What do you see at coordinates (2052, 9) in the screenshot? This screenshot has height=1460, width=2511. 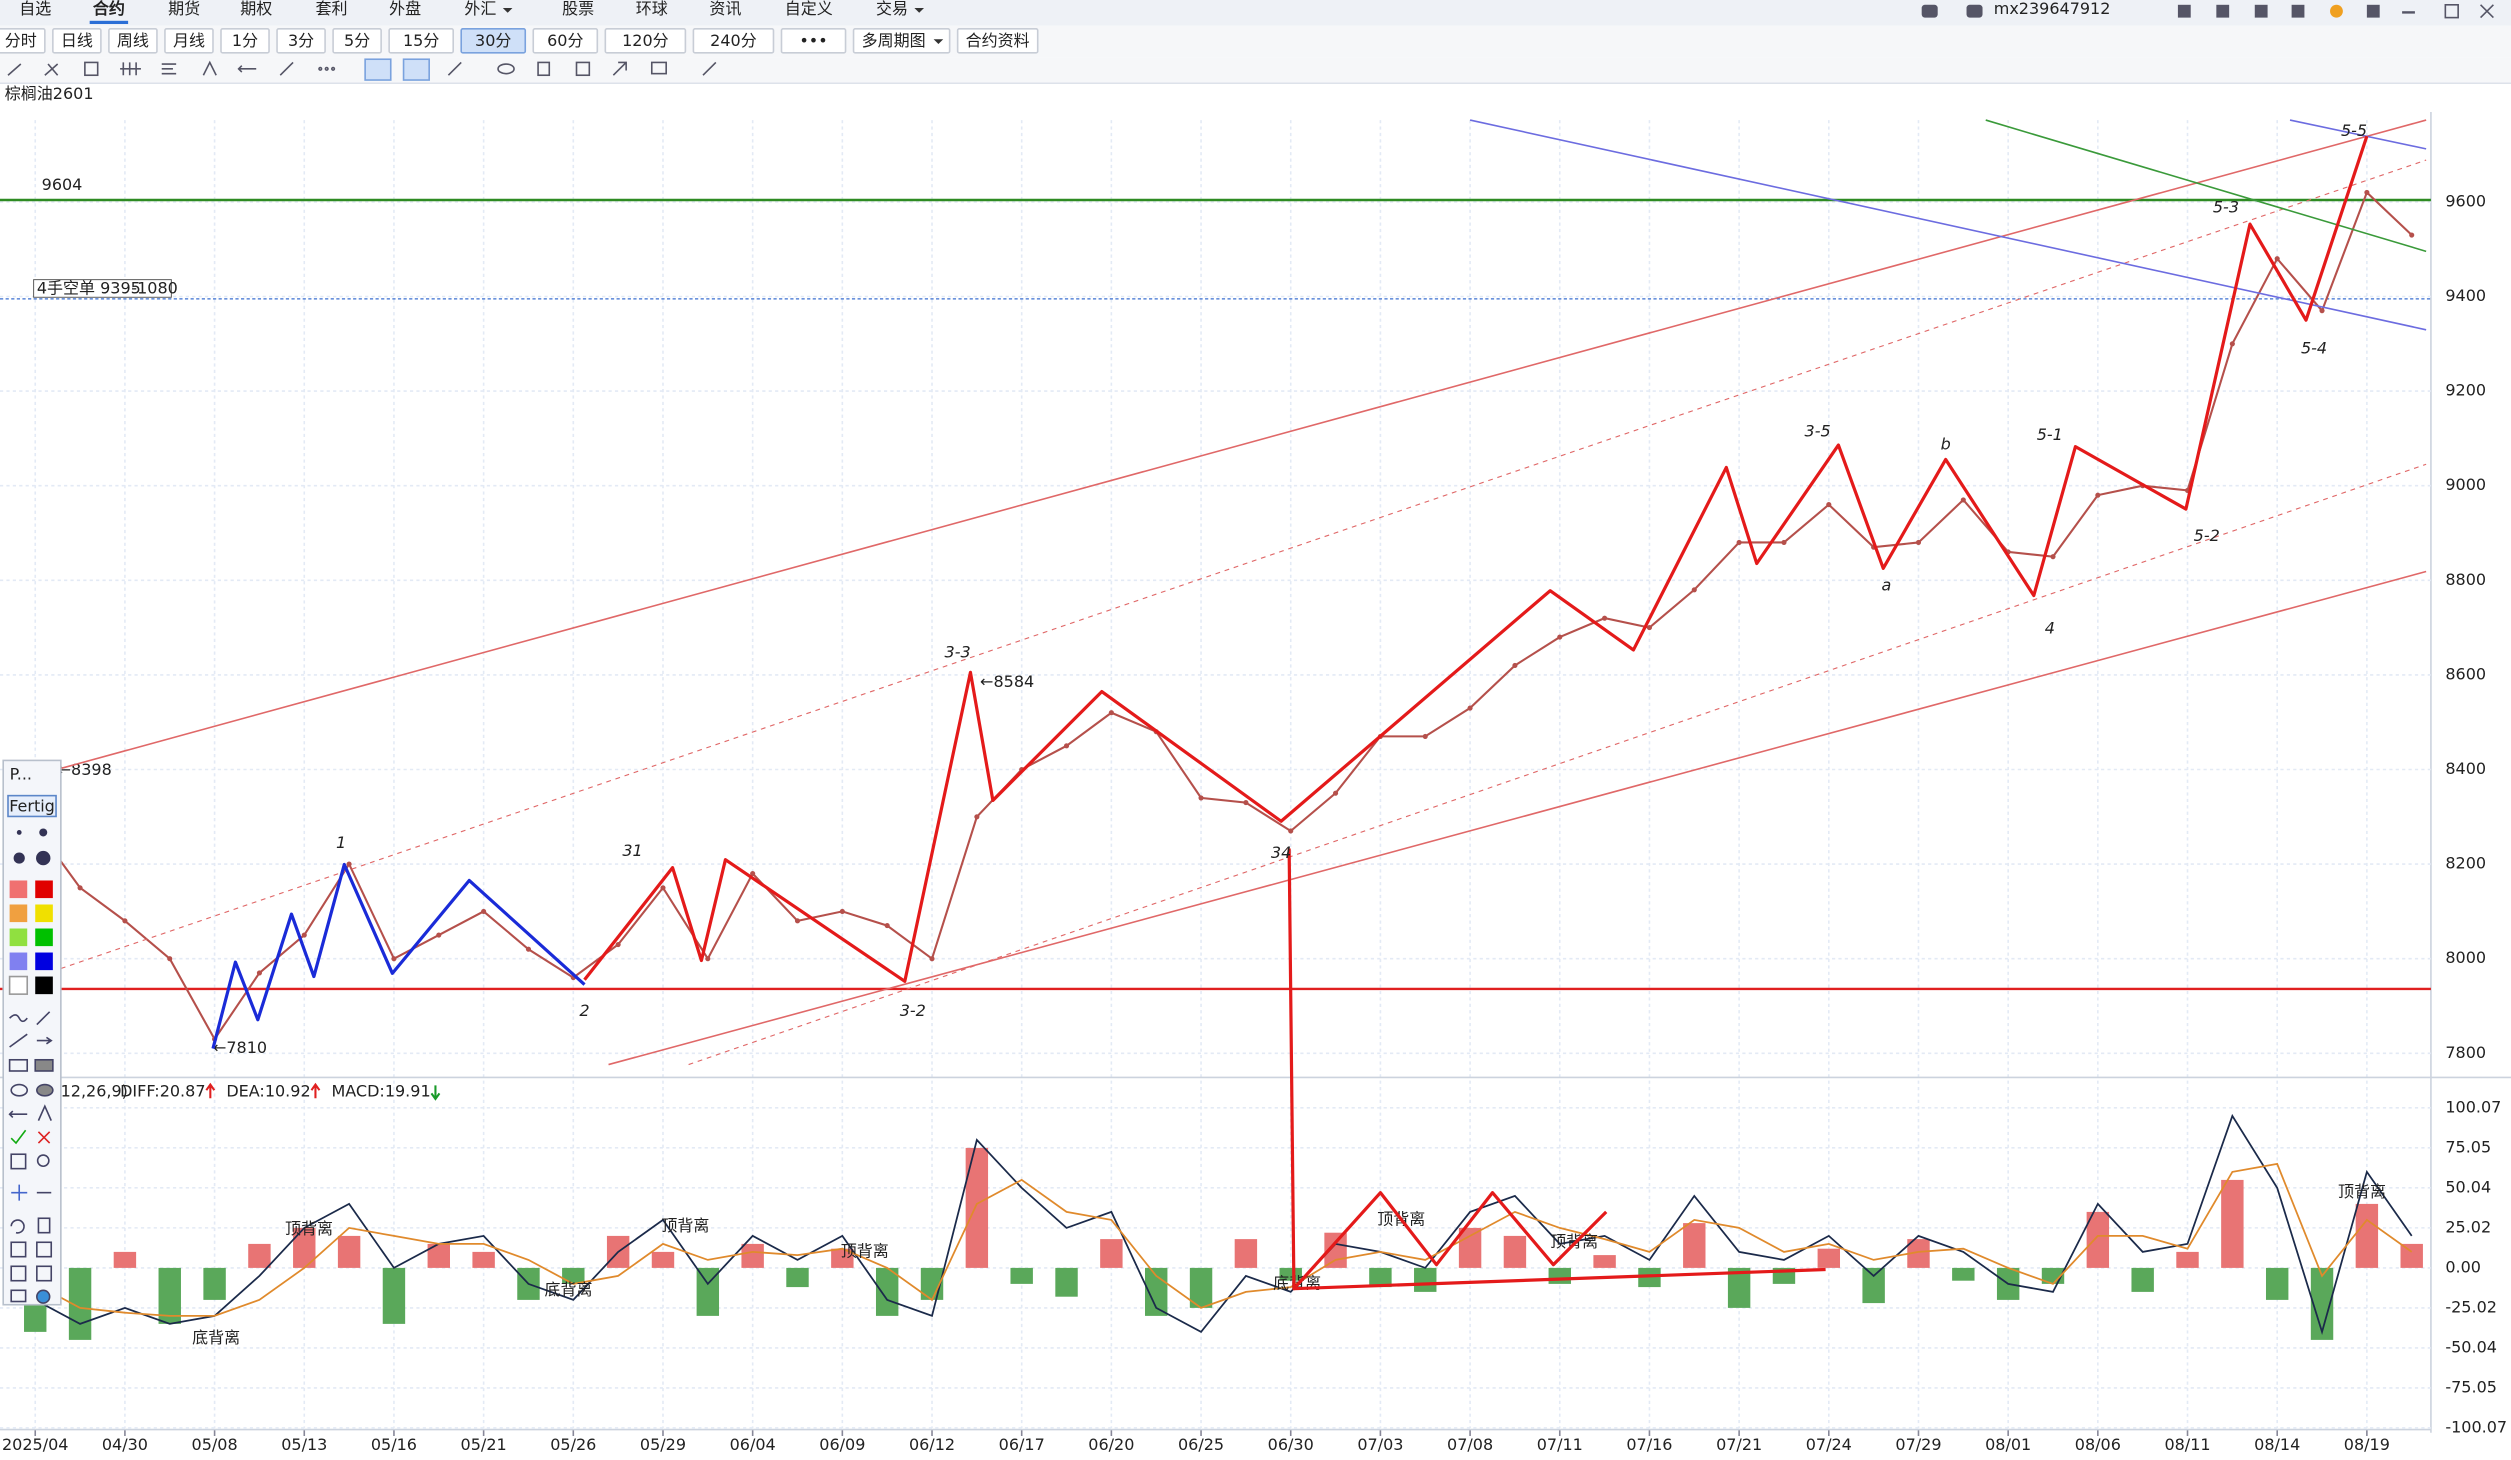 I see `user-name: mx239647912` at bounding box center [2052, 9].